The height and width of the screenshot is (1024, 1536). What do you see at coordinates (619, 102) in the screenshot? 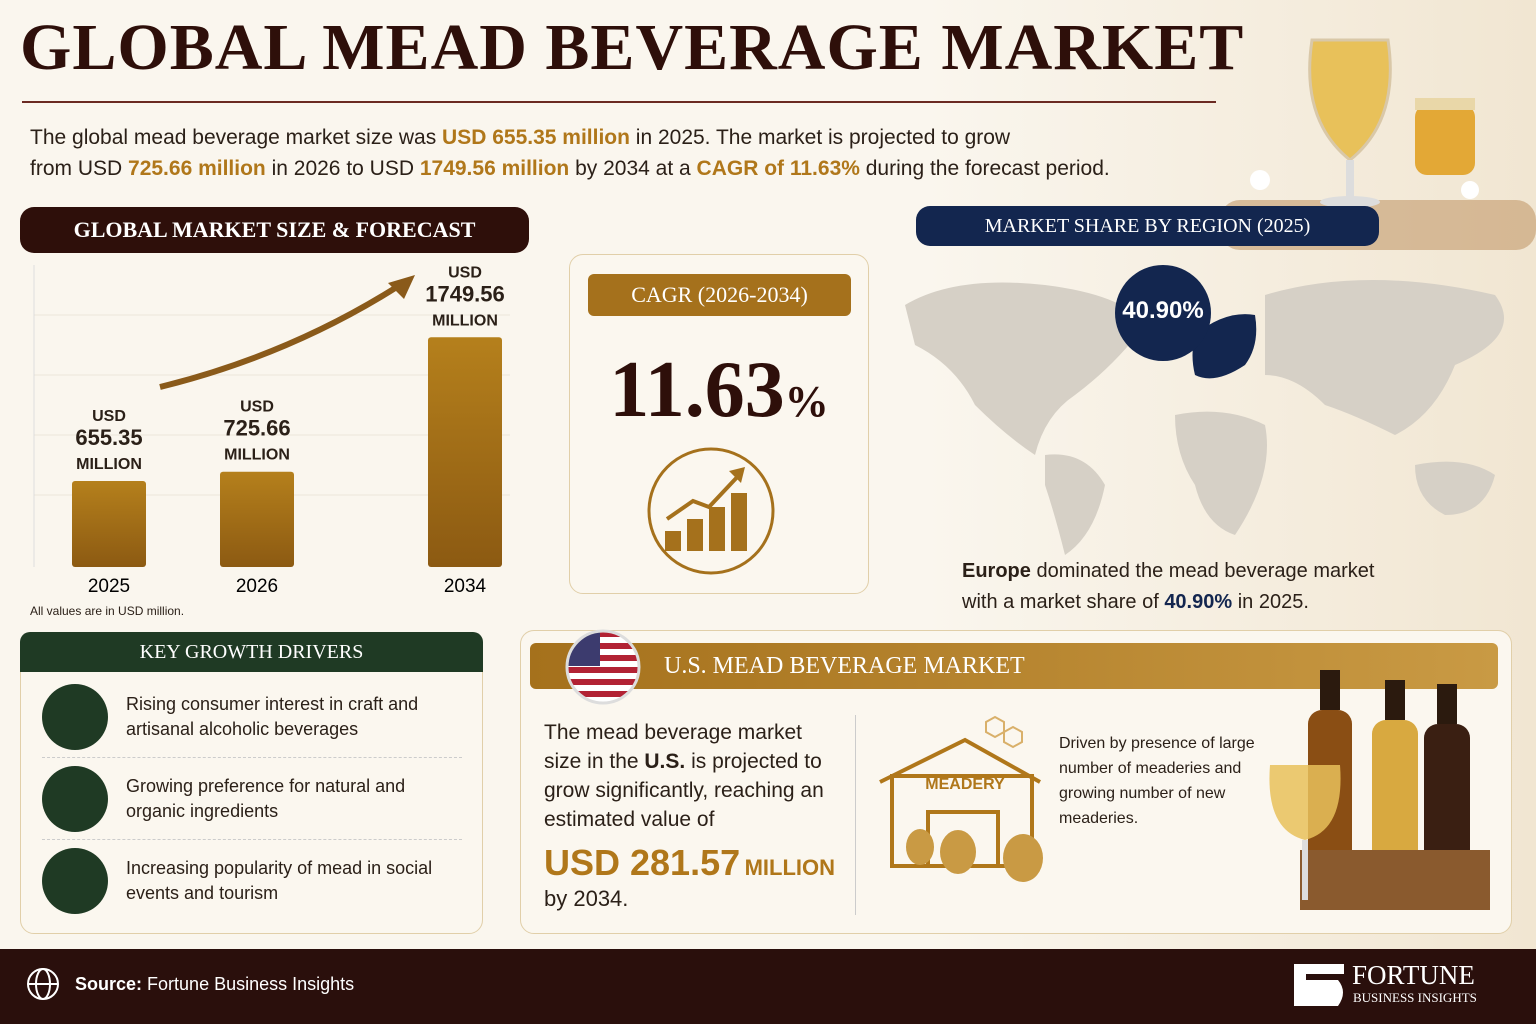
I see `rule` at bounding box center [619, 102].